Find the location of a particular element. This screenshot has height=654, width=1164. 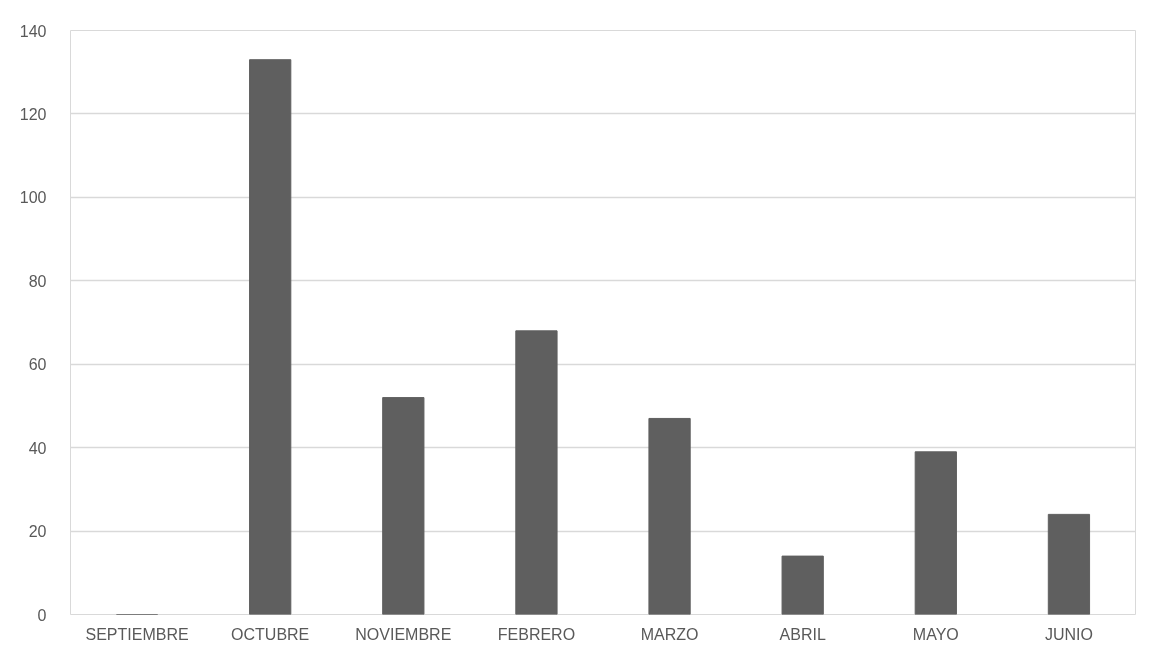

y-tick-label: 80 is located at coordinates (37, 281).